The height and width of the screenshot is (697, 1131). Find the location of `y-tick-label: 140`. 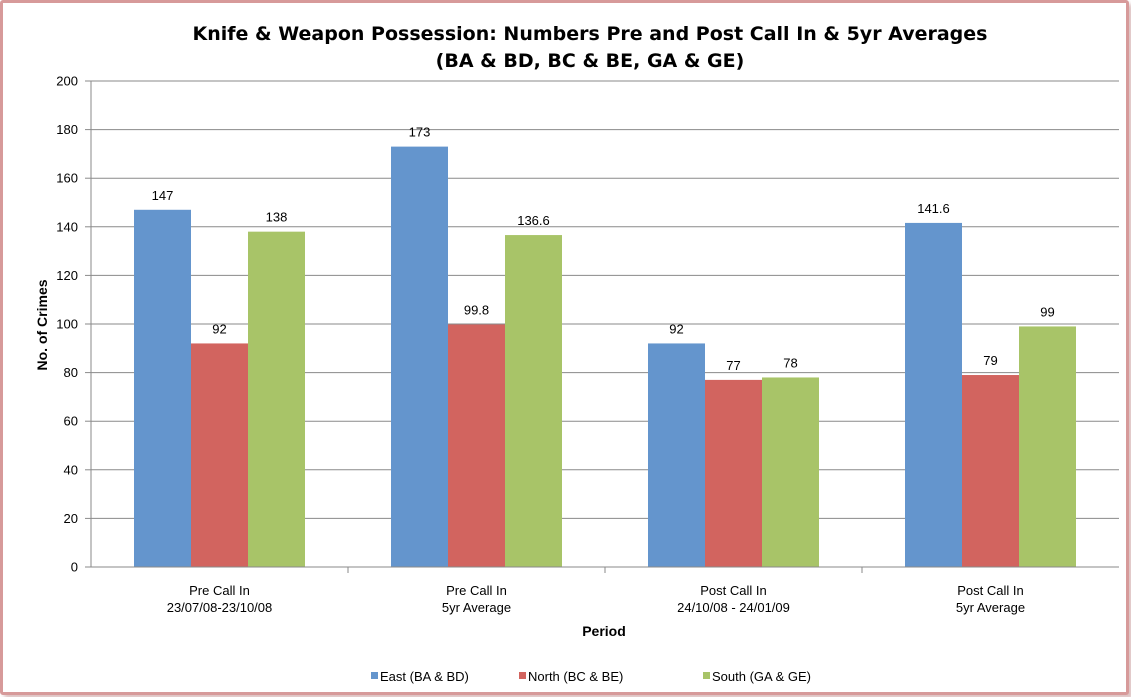

y-tick-label: 140 is located at coordinates (67, 226).